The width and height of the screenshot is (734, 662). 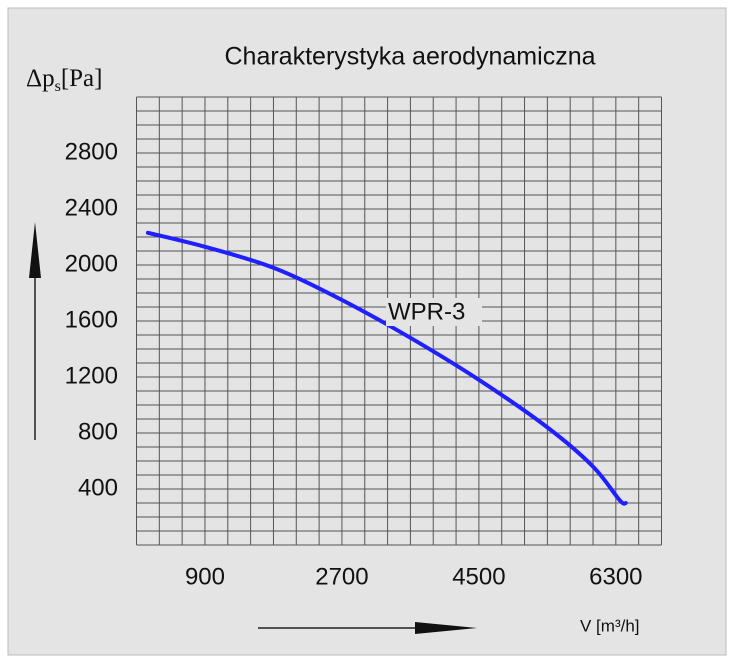 What do you see at coordinates (341, 576) in the screenshot?
I see `x-tick-label: 2700` at bounding box center [341, 576].